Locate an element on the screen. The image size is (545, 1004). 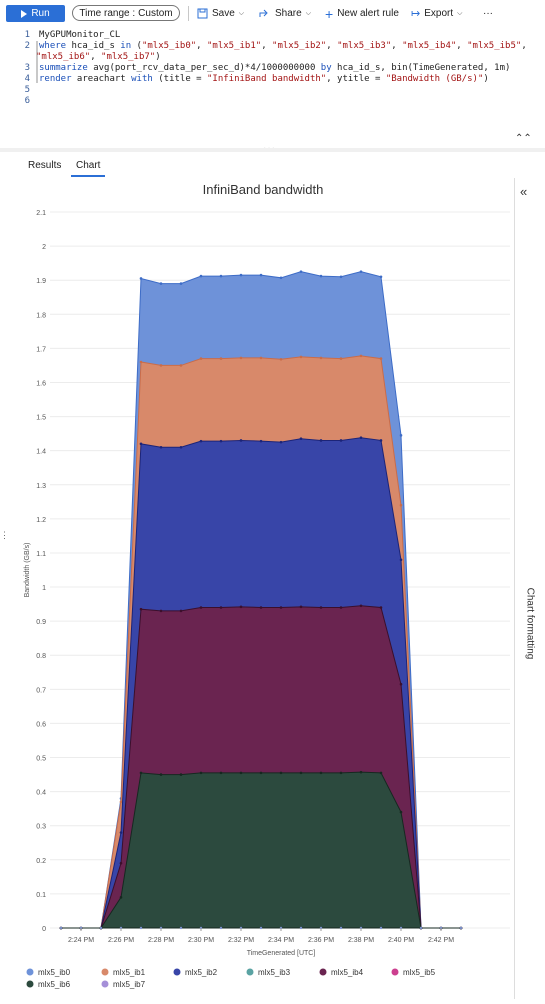
more-icon: ··· is located at coordinates (488, 13).